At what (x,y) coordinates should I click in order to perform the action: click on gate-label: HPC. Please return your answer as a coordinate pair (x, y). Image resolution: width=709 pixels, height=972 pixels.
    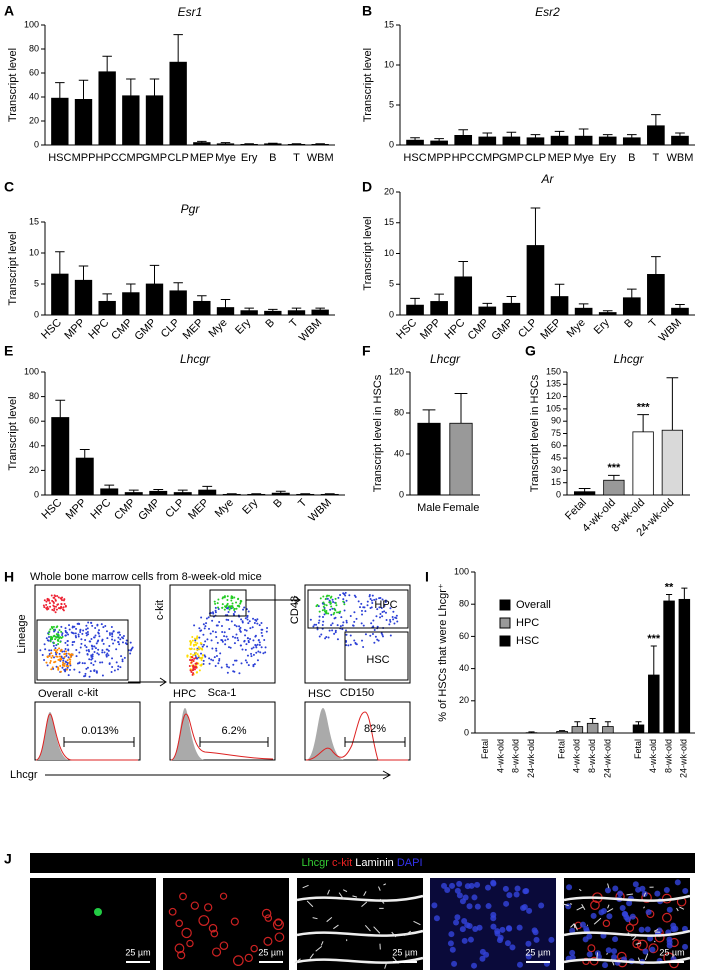
    Looking at the image, I should click on (385, 605).